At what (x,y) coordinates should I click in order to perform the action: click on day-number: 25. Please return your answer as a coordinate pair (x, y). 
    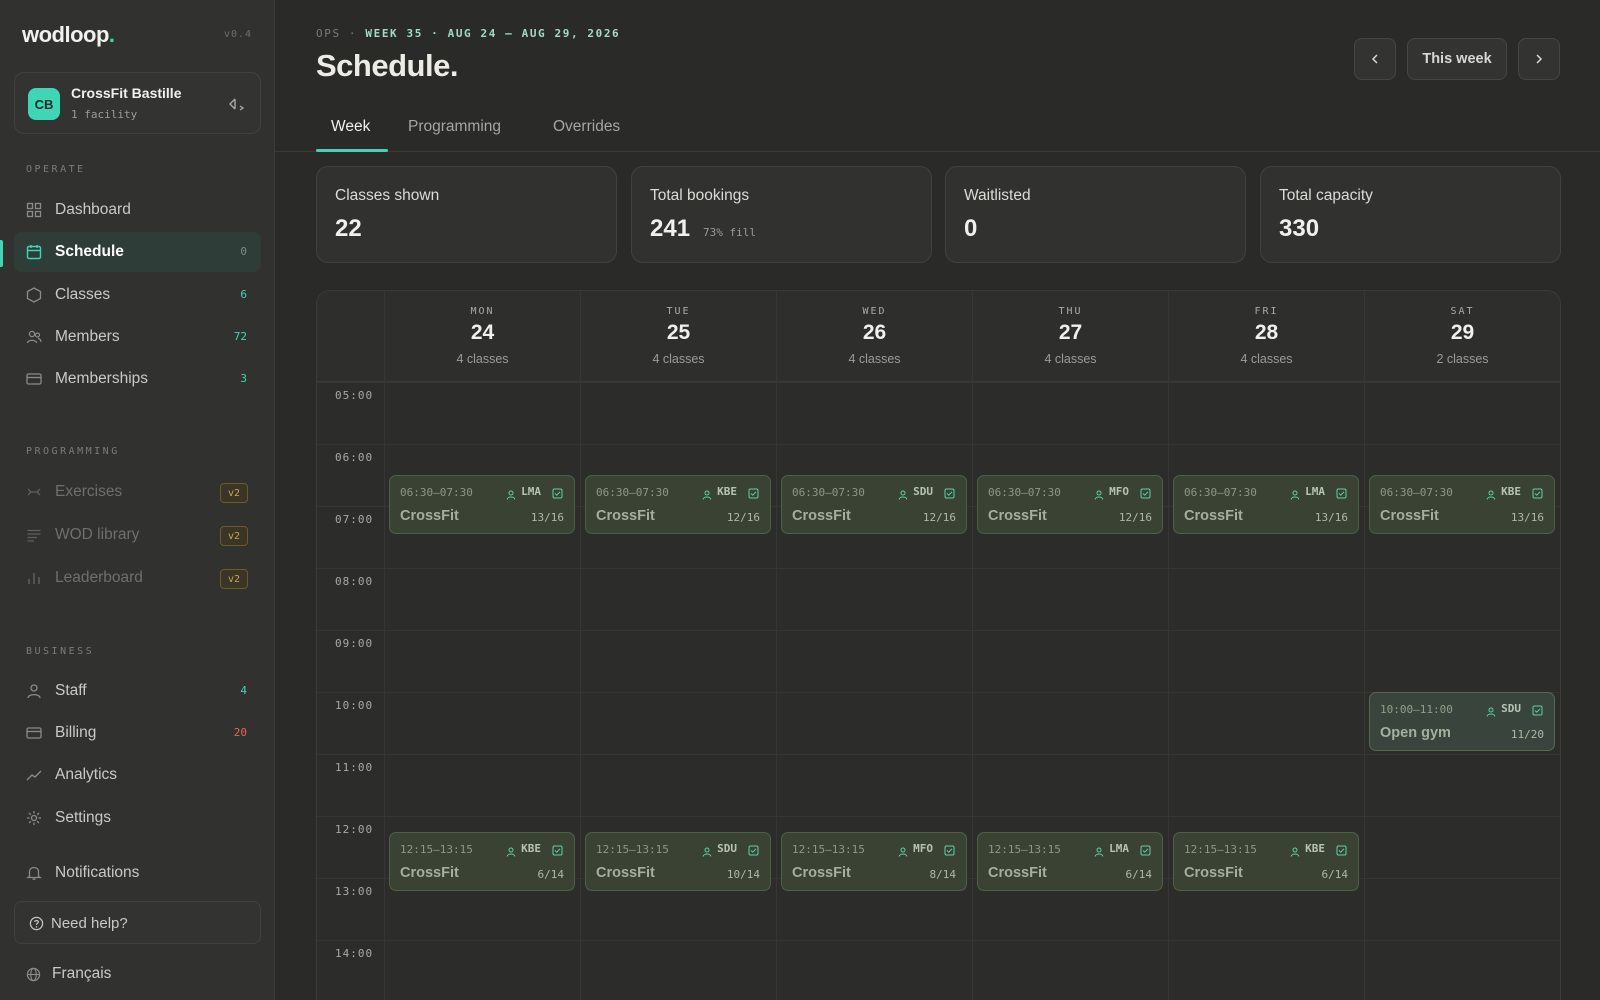
    Looking at the image, I should click on (678, 332).